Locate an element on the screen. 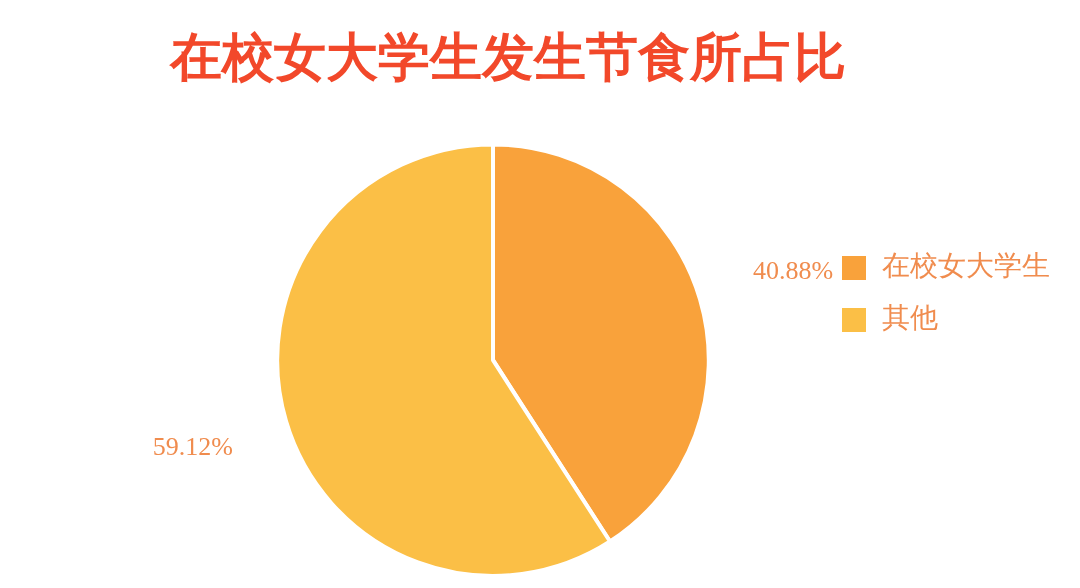 Image resolution: width=1080 pixels, height=588 pixels. data-label: 40.88% is located at coordinates (793, 270).